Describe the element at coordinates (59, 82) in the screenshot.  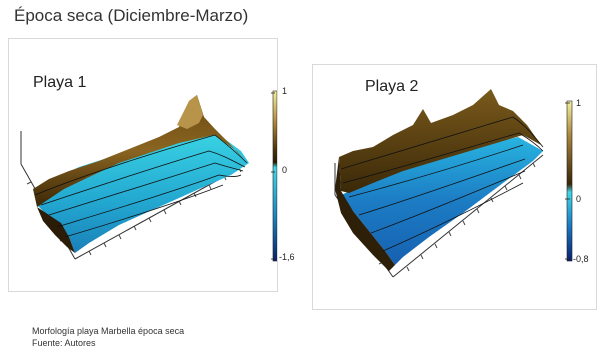
I see `chart-title: Playa 1` at that location.